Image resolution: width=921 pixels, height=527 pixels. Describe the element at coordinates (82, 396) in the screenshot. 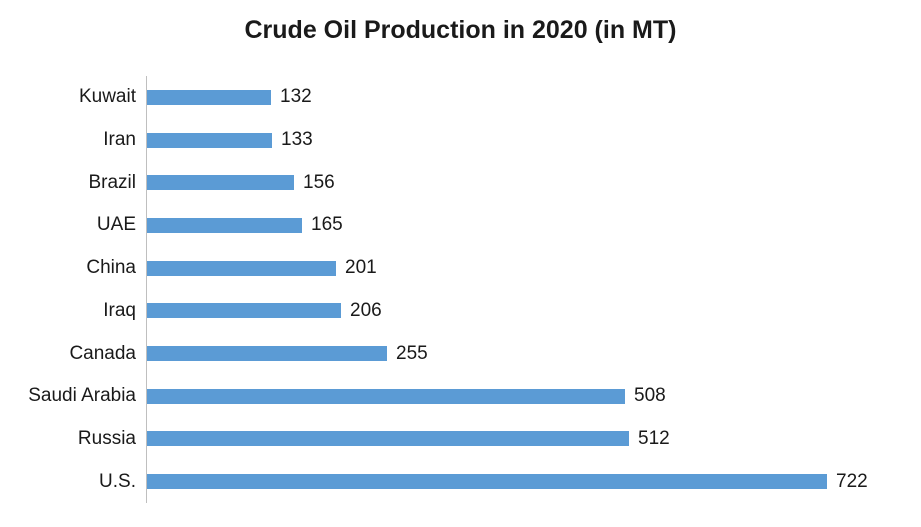

I see `category-label: Saudi Arabia` at that location.